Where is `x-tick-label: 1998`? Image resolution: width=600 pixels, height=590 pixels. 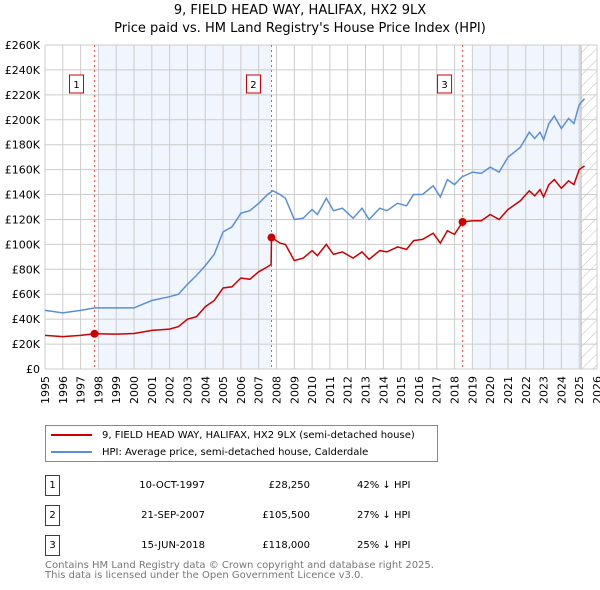 x-tick-label: 1998 is located at coordinates (98, 390).